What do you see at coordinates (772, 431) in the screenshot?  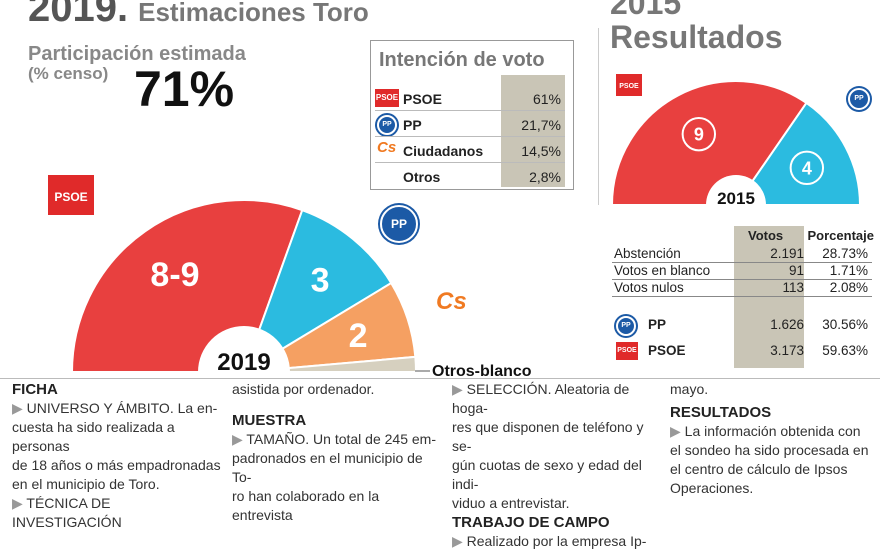 I see `ficha-item-text: La información obtenida con` at bounding box center [772, 431].